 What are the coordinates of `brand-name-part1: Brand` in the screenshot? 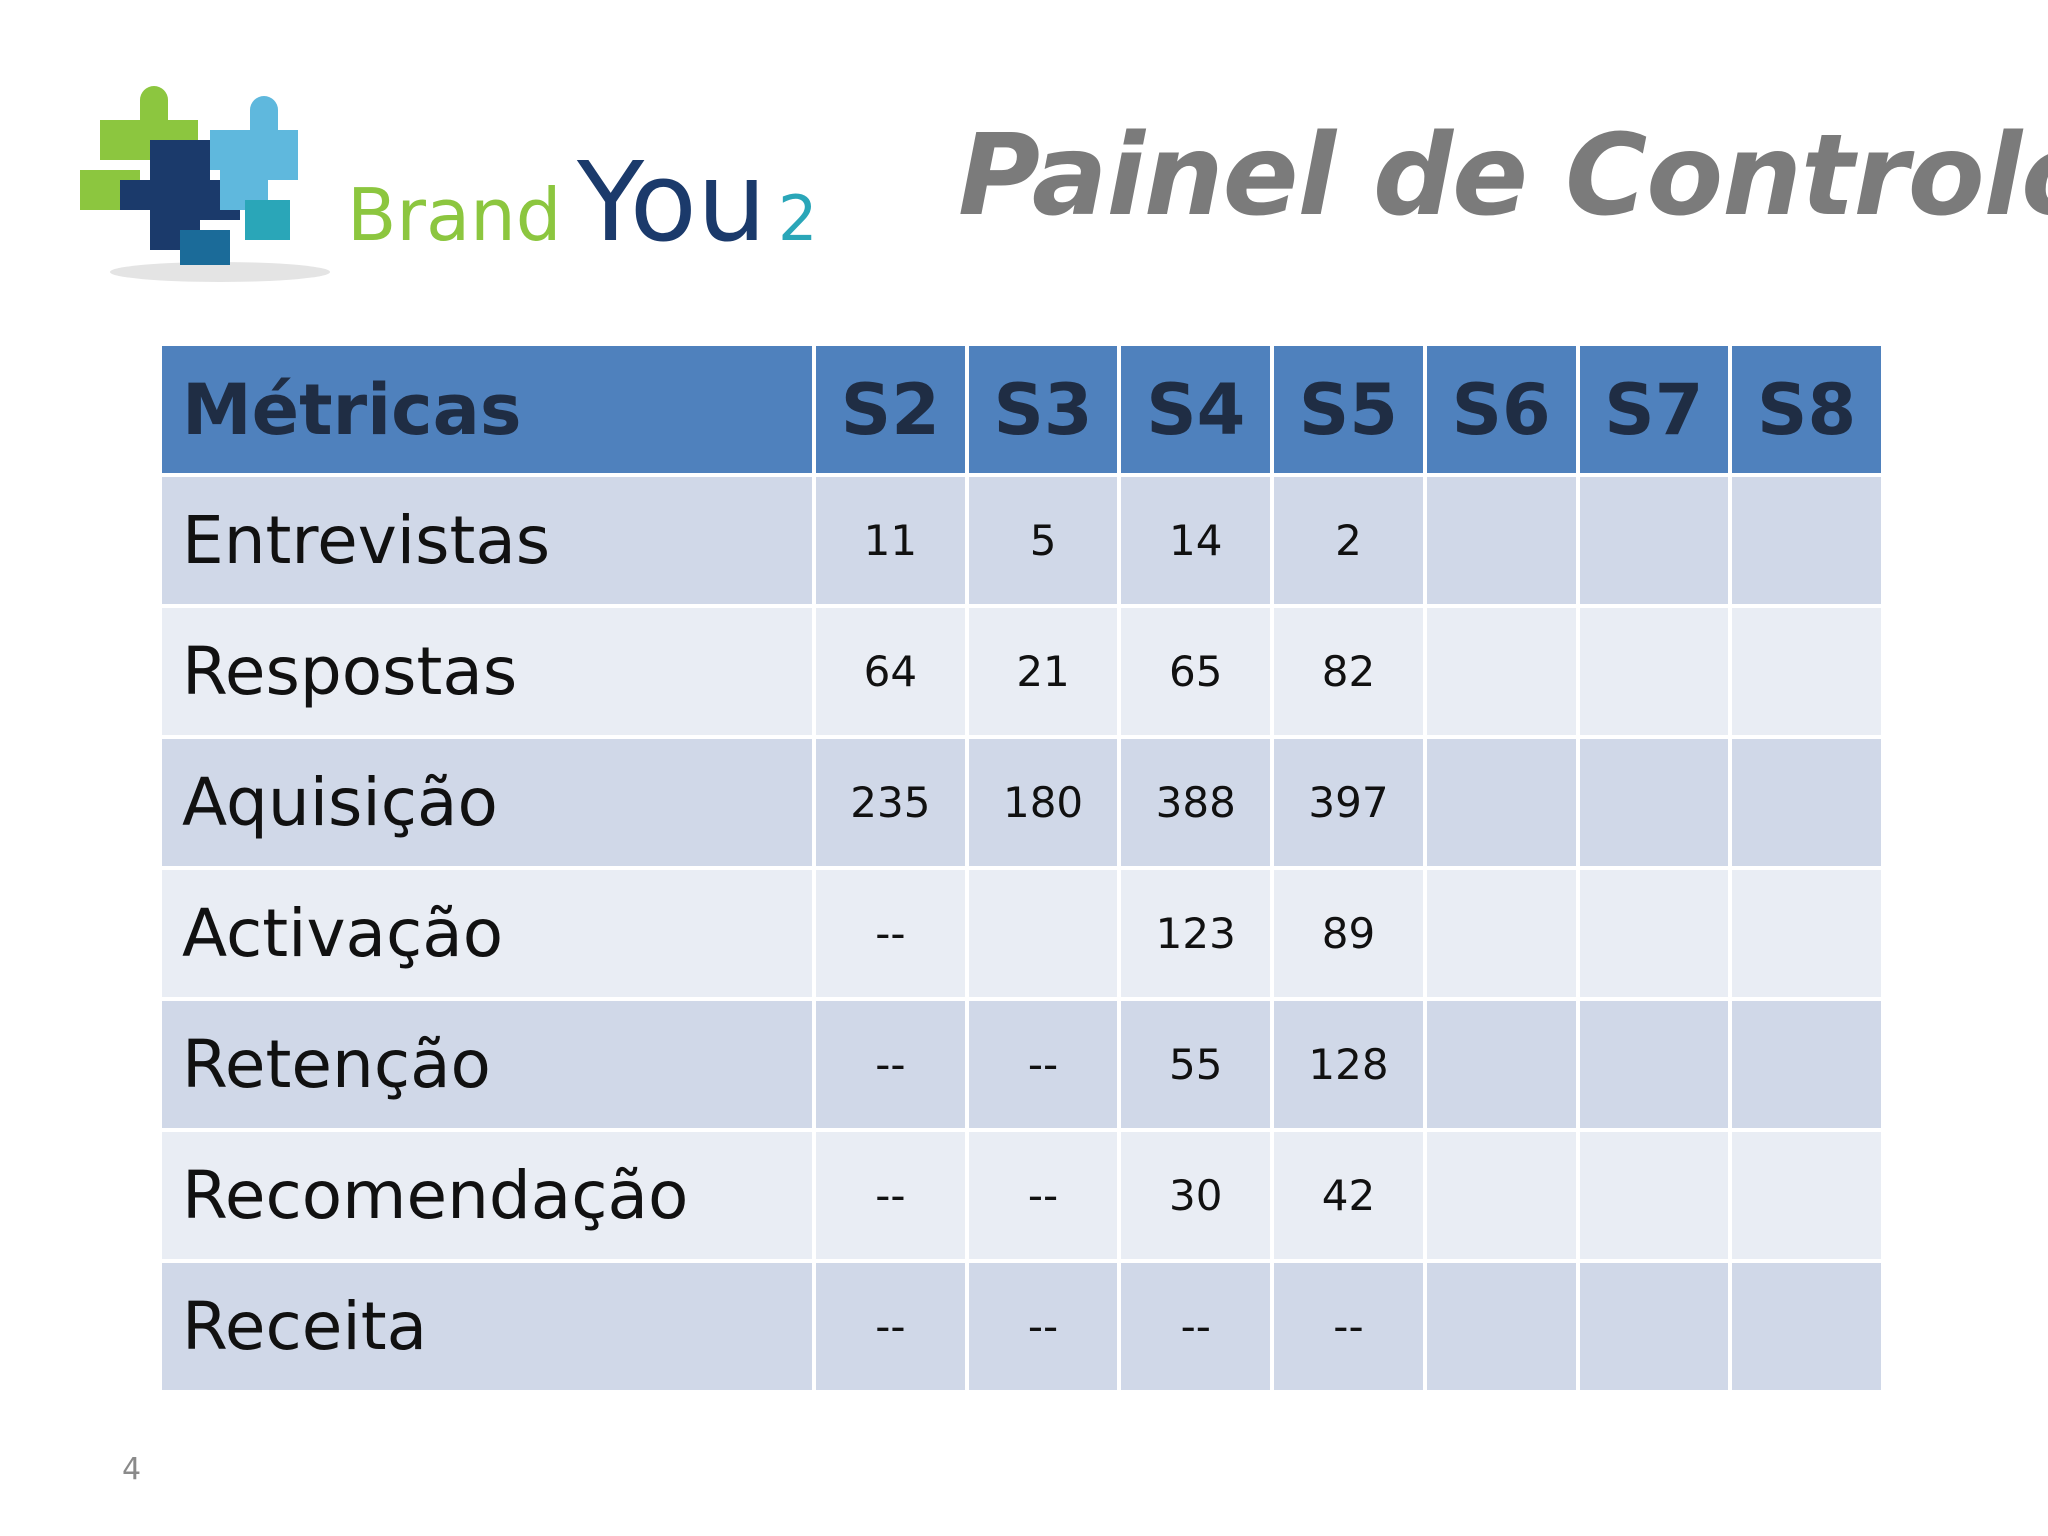 It's located at (454, 215).